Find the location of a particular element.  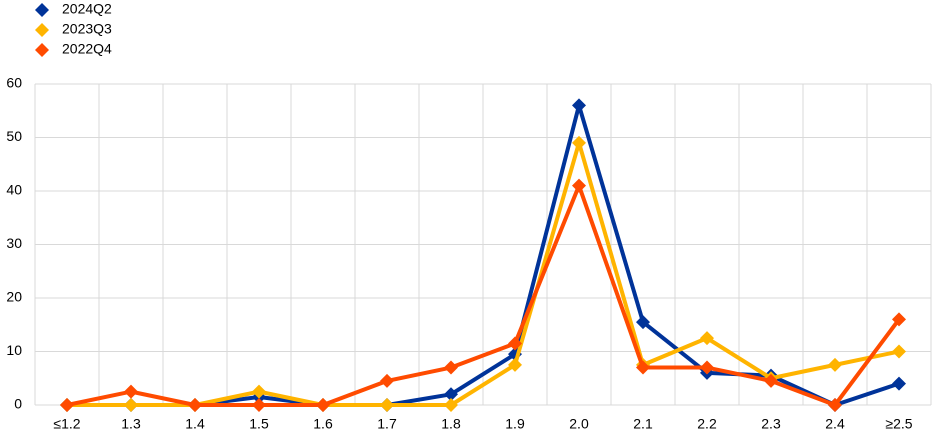

legend-label: 2022Q4 is located at coordinates (87, 49).